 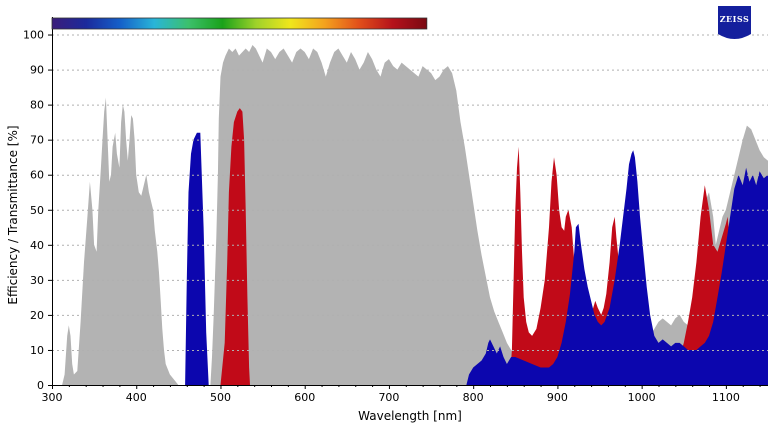 What do you see at coordinates (735, 19) in the screenshot?
I see `zeiss-logo-text: ZEISS` at bounding box center [735, 19].